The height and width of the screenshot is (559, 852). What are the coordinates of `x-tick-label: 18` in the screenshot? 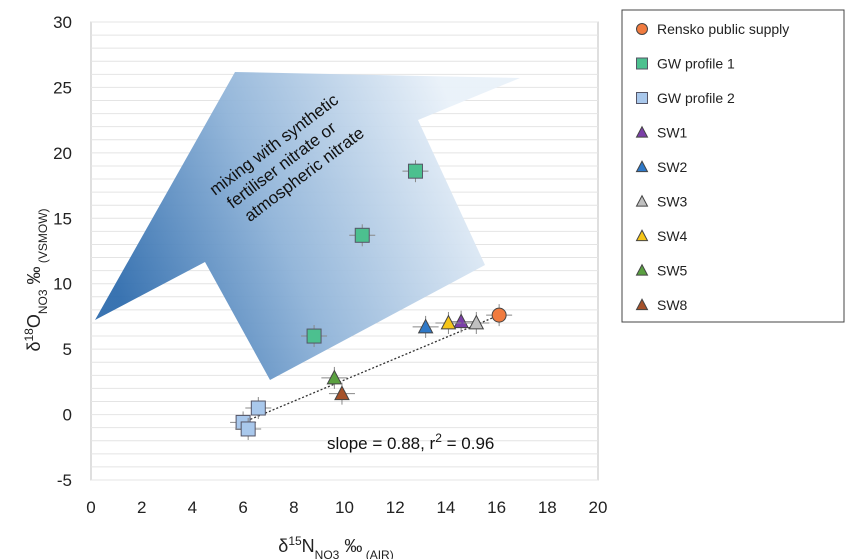 It's located at (547, 507).